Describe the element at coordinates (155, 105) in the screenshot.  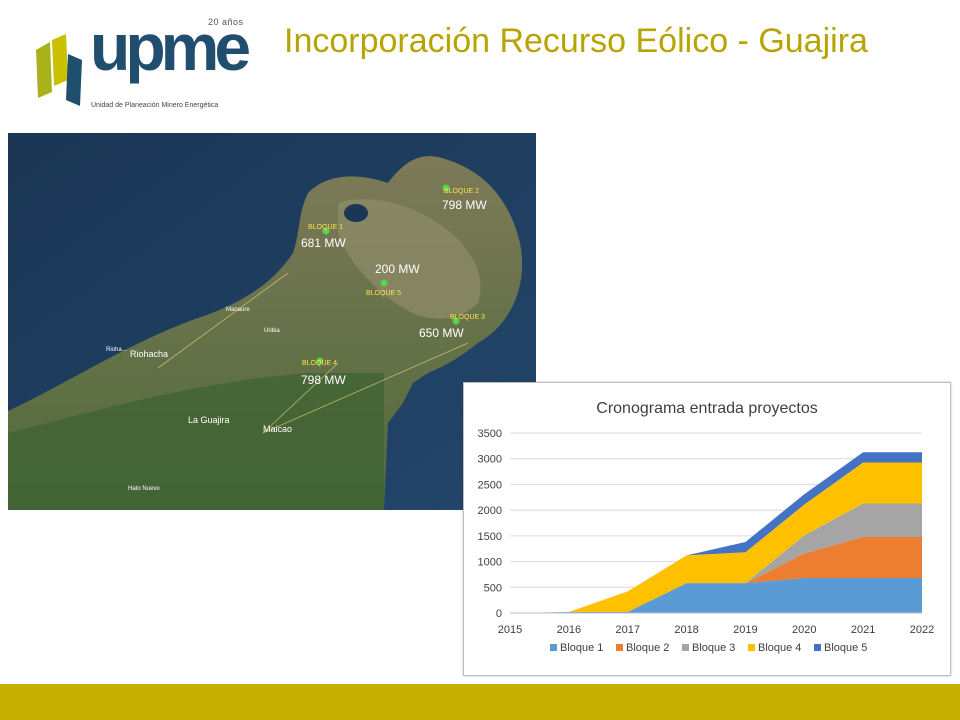
I see `logo-subtitle: Unidad de Planeación Minero Energética` at that location.